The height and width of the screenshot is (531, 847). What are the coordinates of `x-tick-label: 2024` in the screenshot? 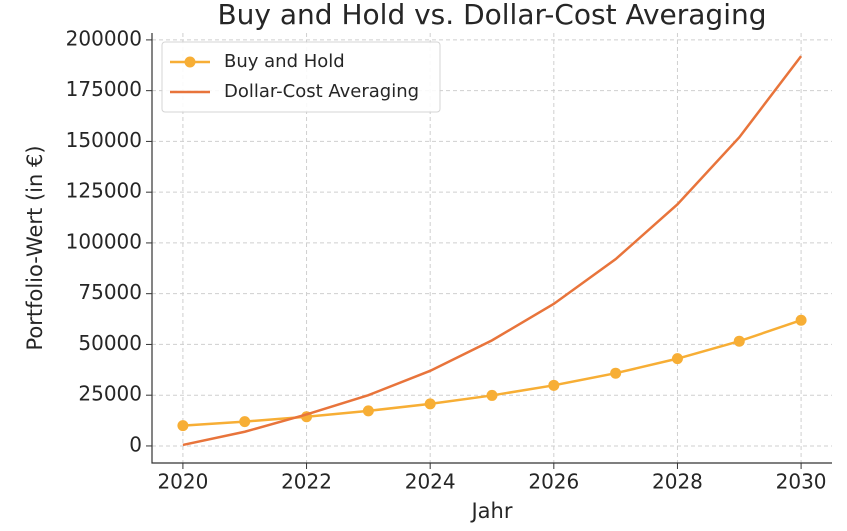 It's located at (430, 482).